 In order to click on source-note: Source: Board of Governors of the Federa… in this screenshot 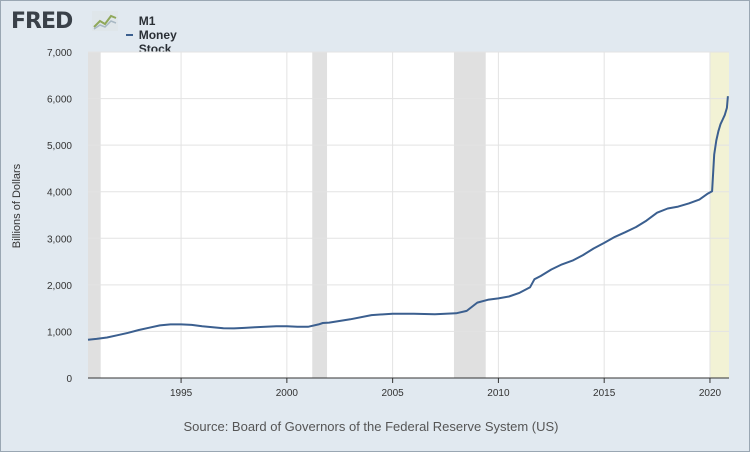, I will do `click(371, 426)`.